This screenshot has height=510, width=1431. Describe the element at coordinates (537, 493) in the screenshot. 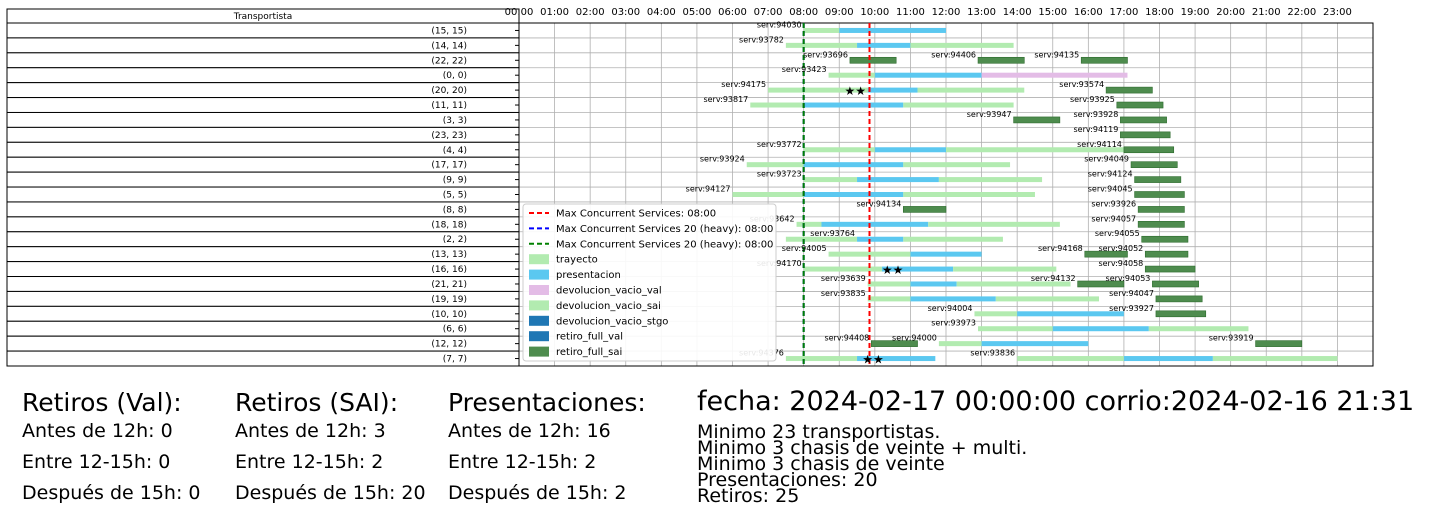

I see `stats-presentaciones-line: Después de 15h: 2` at that location.